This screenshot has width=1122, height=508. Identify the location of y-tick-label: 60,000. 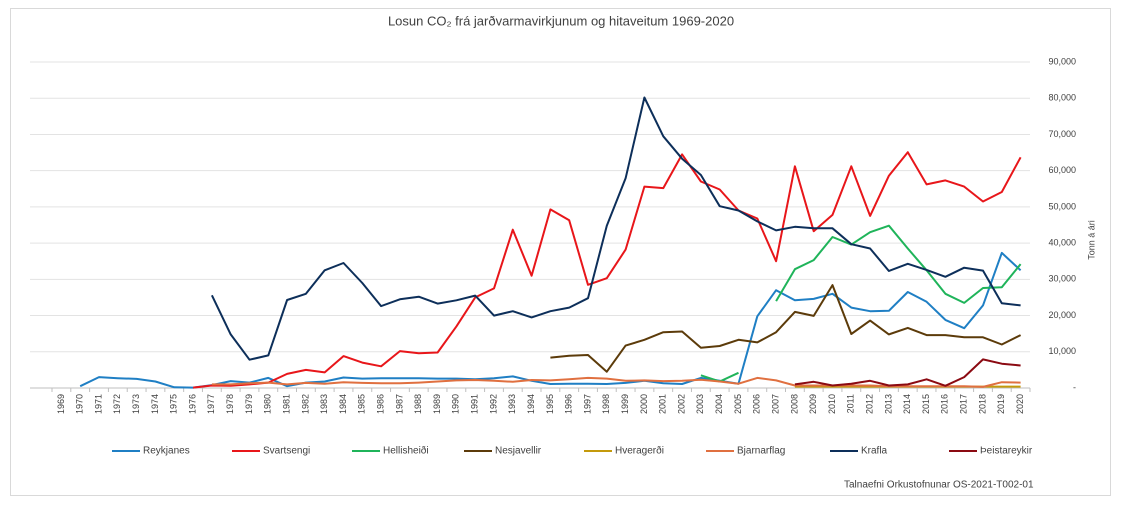
(1062, 170).